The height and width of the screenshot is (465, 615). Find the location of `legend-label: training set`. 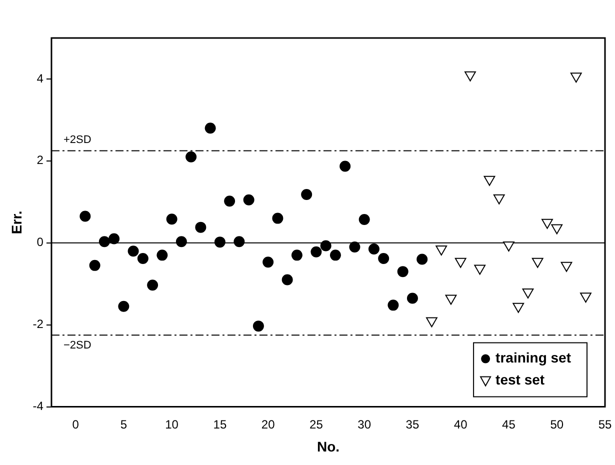

legend-label: training set is located at coordinates (534, 358).